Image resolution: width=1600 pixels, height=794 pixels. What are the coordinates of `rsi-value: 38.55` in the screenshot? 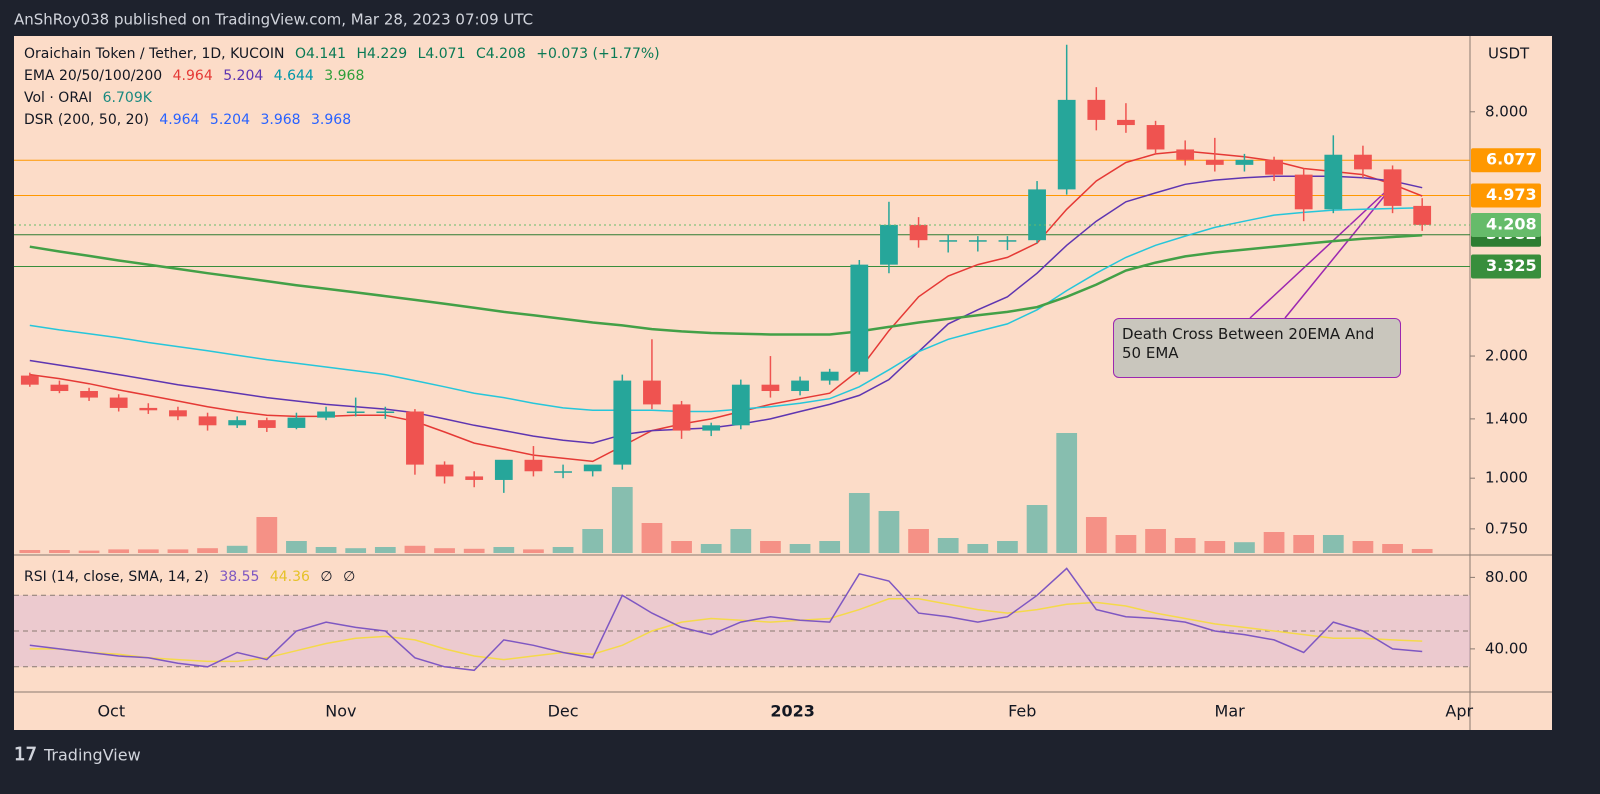 It's located at (239, 577).